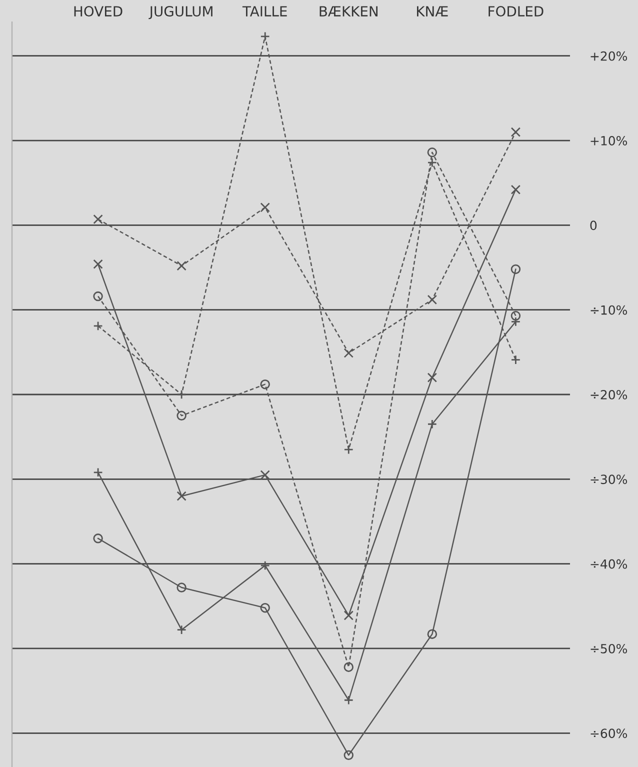 The width and height of the screenshot is (638, 767). I want to click on x-tick-label: FODLED, so click(516, 11).